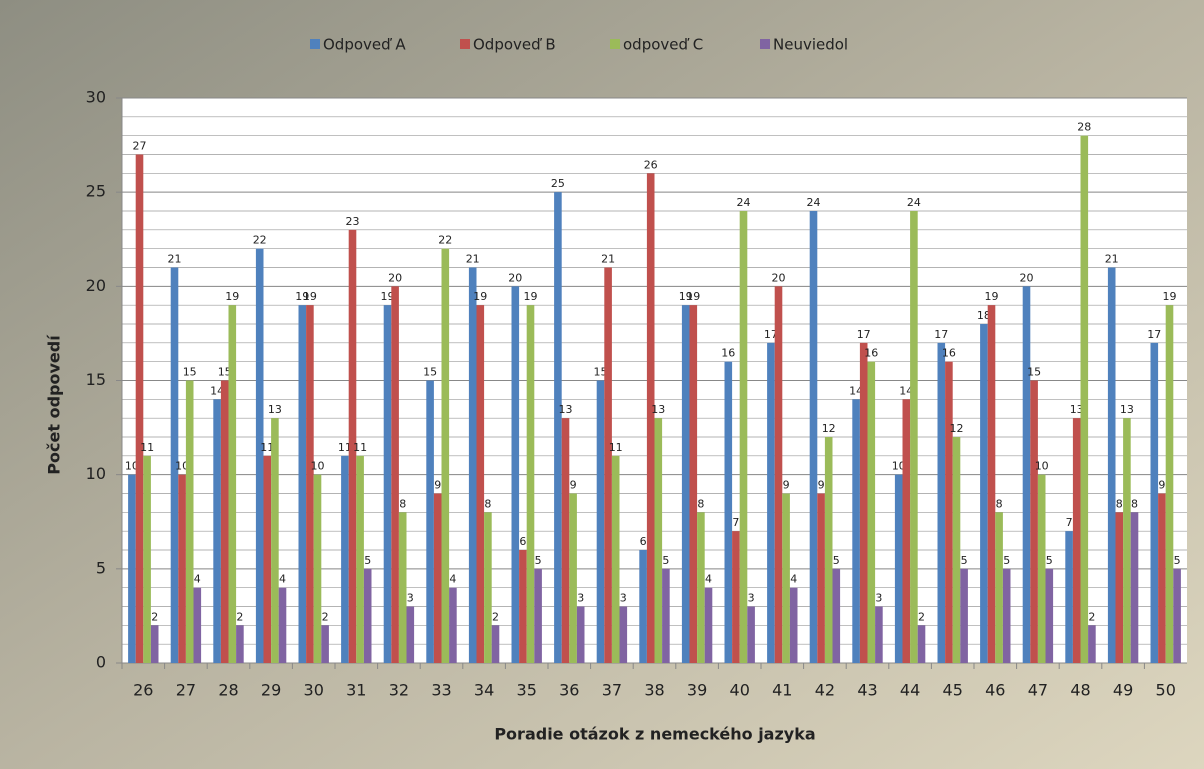 This screenshot has width=1204, height=769. Describe the element at coordinates (992, 296) in the screenshot. I see `data-label: 19` at that location.